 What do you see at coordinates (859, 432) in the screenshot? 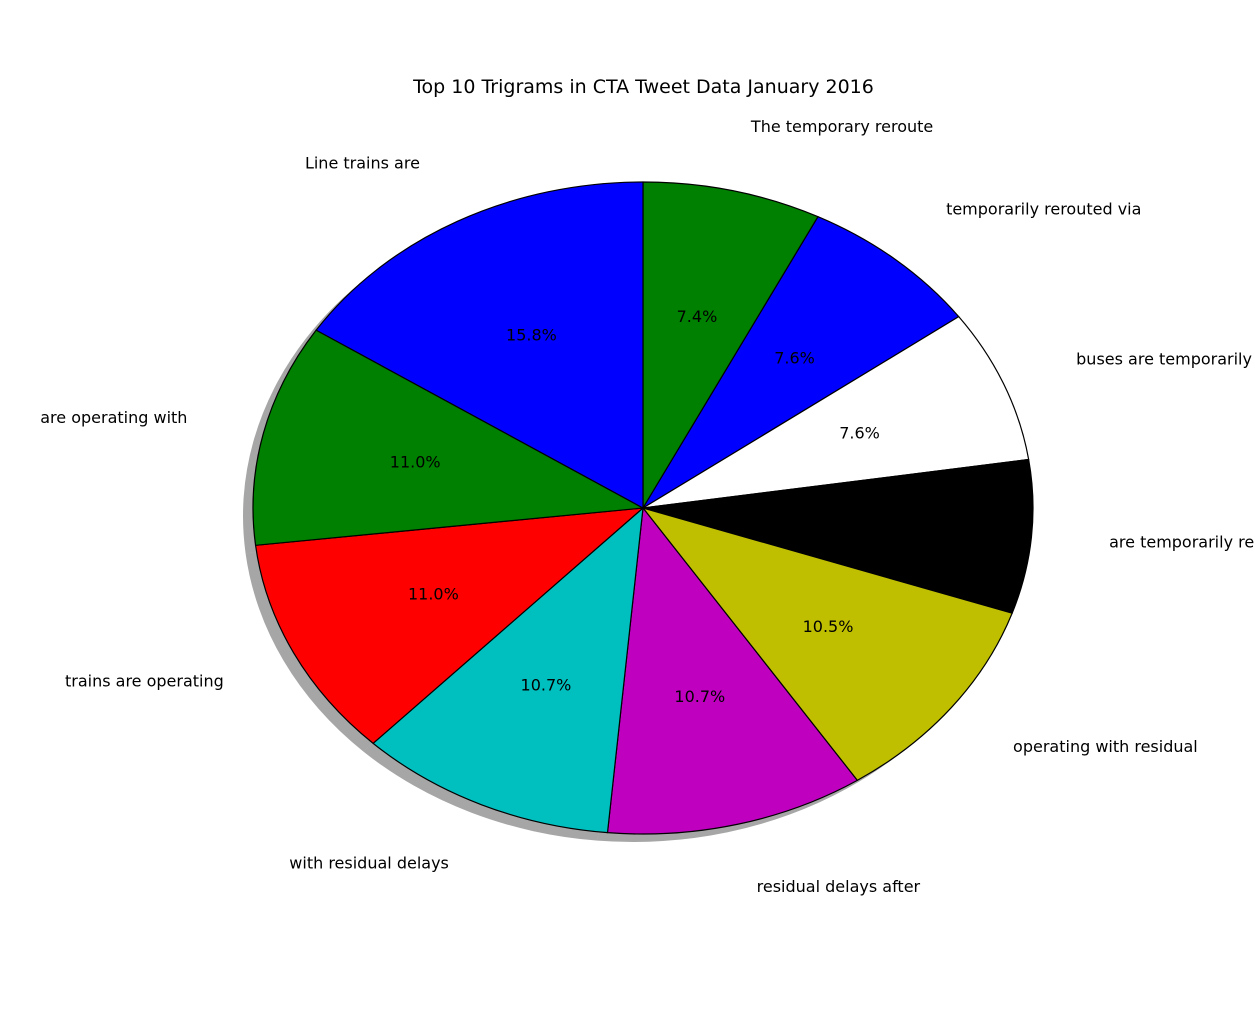
I see `pct-label-buses-are-temporarily: 7.6%` at bounding box center [859, 432].